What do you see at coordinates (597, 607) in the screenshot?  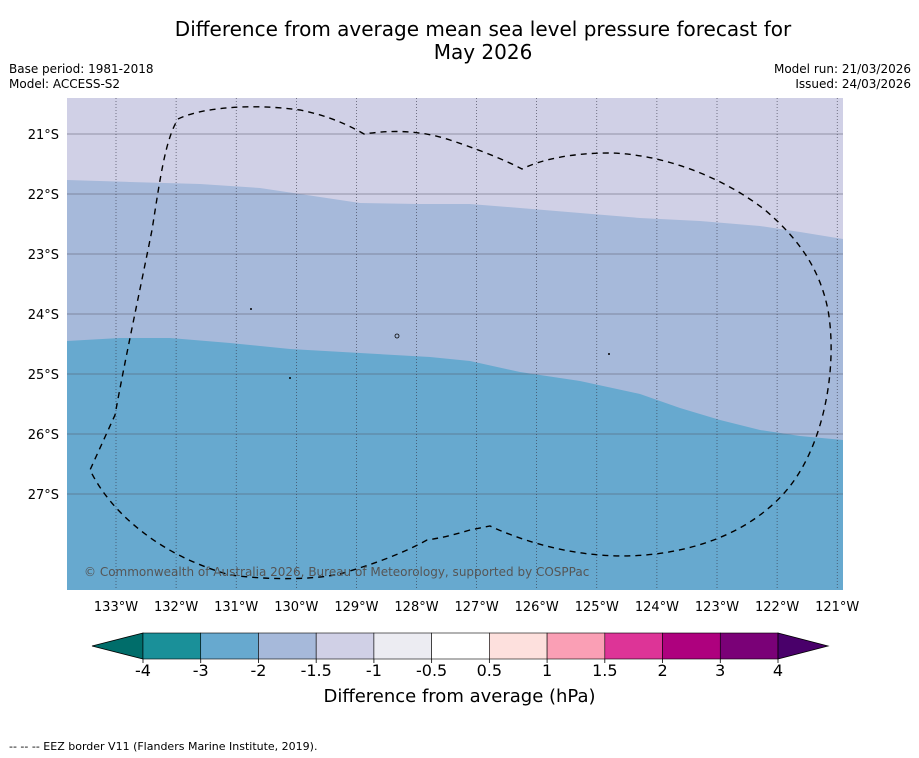 I see `longitude-label: 125°W` at bounding box center [597, 607].